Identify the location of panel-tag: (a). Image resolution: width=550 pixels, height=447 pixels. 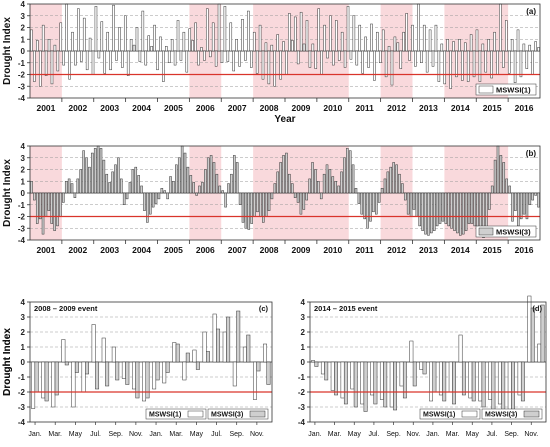
(531, 11).